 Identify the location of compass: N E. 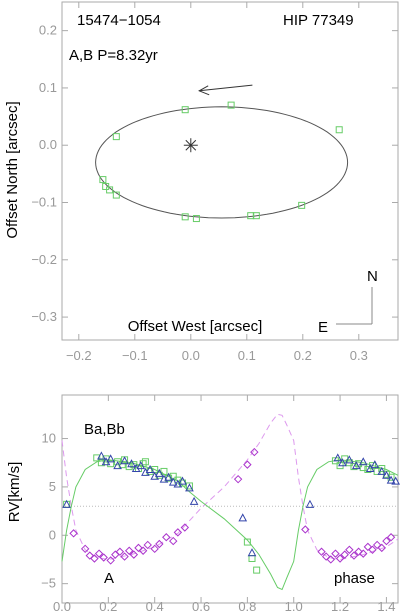
(348, 302).